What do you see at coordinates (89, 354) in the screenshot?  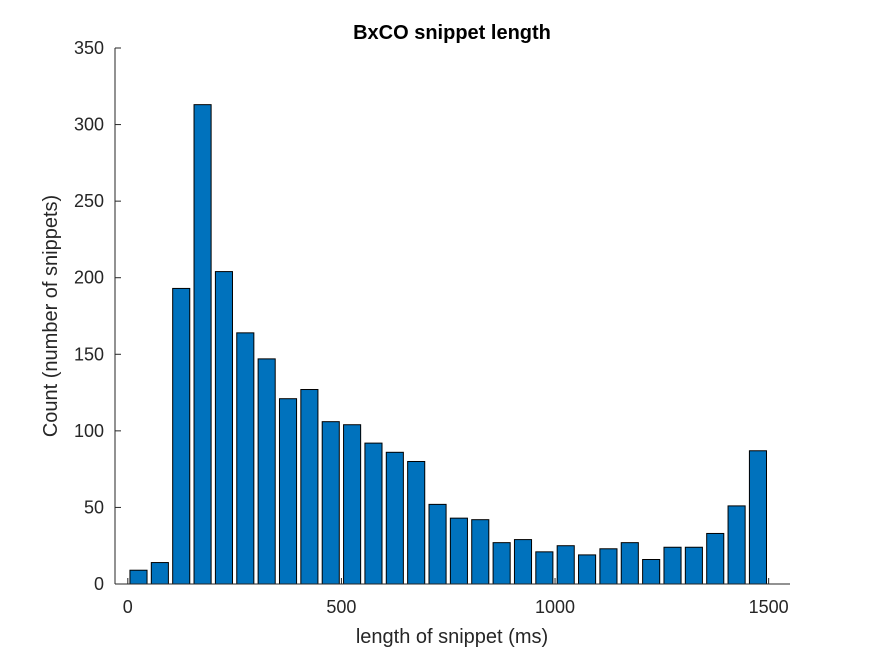 I see `y-tick-label: 150` at bounding box center [89, 354].